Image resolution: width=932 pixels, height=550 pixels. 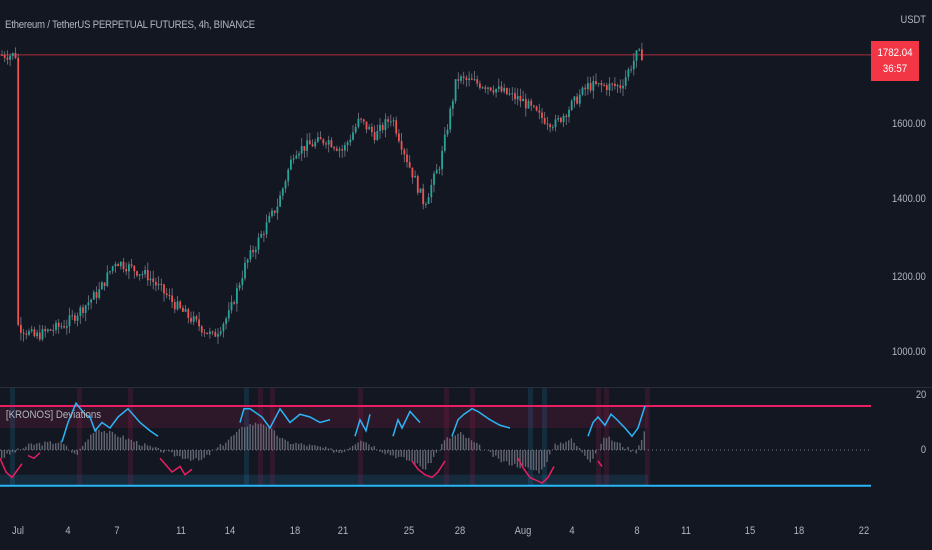 I want to click on time-label: 18, so click(x=295, y=531).